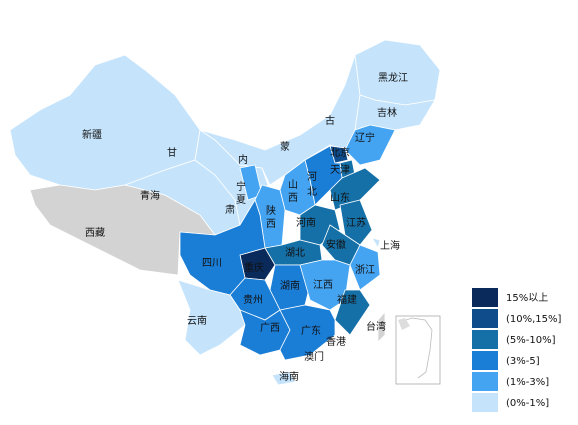 This screenshot has width=578, height=425. Describe the element at coordinates (270, 328) in the screenshot. I see `province-label: 广西` at that location.